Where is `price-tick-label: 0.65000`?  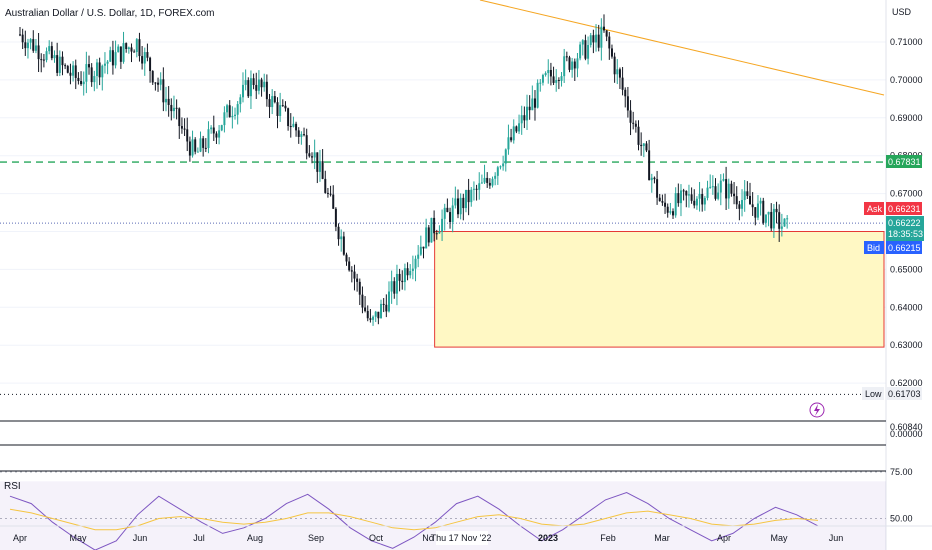
price-tick-label: 0.65000 is located at coordinates (906, 269).